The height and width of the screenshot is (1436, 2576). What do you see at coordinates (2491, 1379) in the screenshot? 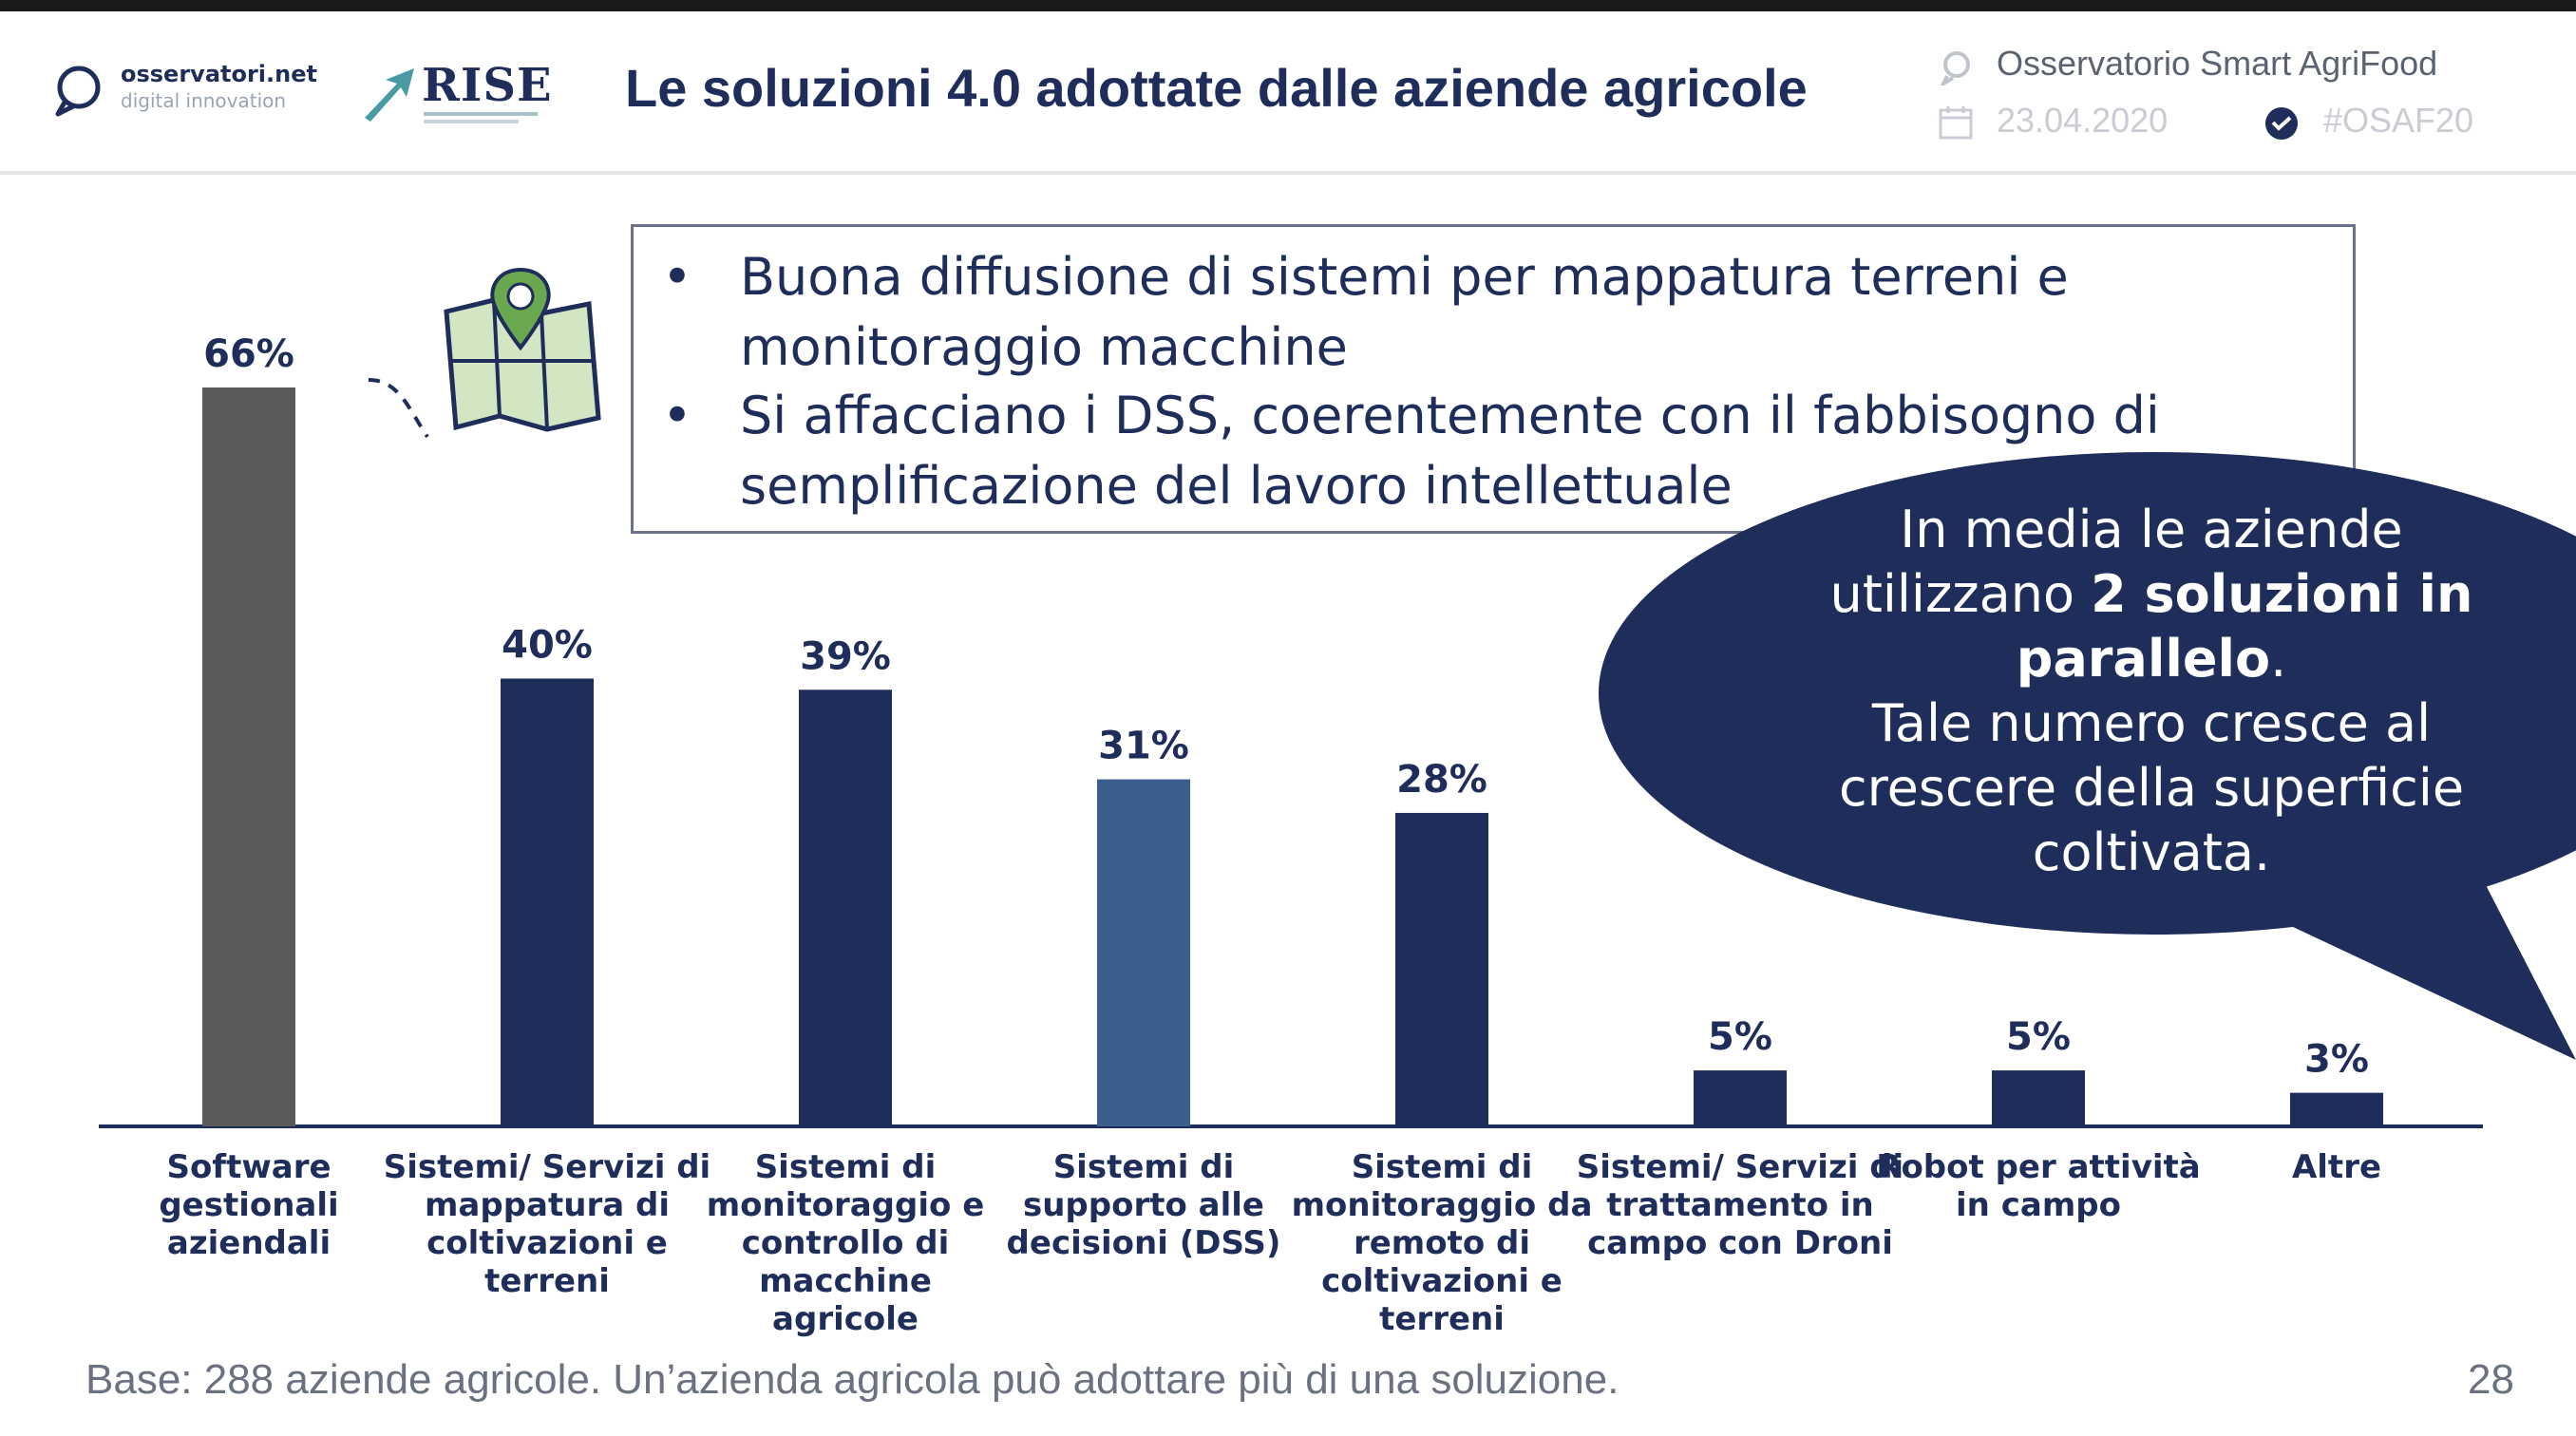
I see `page-number: 28` at bounding box center [2491, 1379].